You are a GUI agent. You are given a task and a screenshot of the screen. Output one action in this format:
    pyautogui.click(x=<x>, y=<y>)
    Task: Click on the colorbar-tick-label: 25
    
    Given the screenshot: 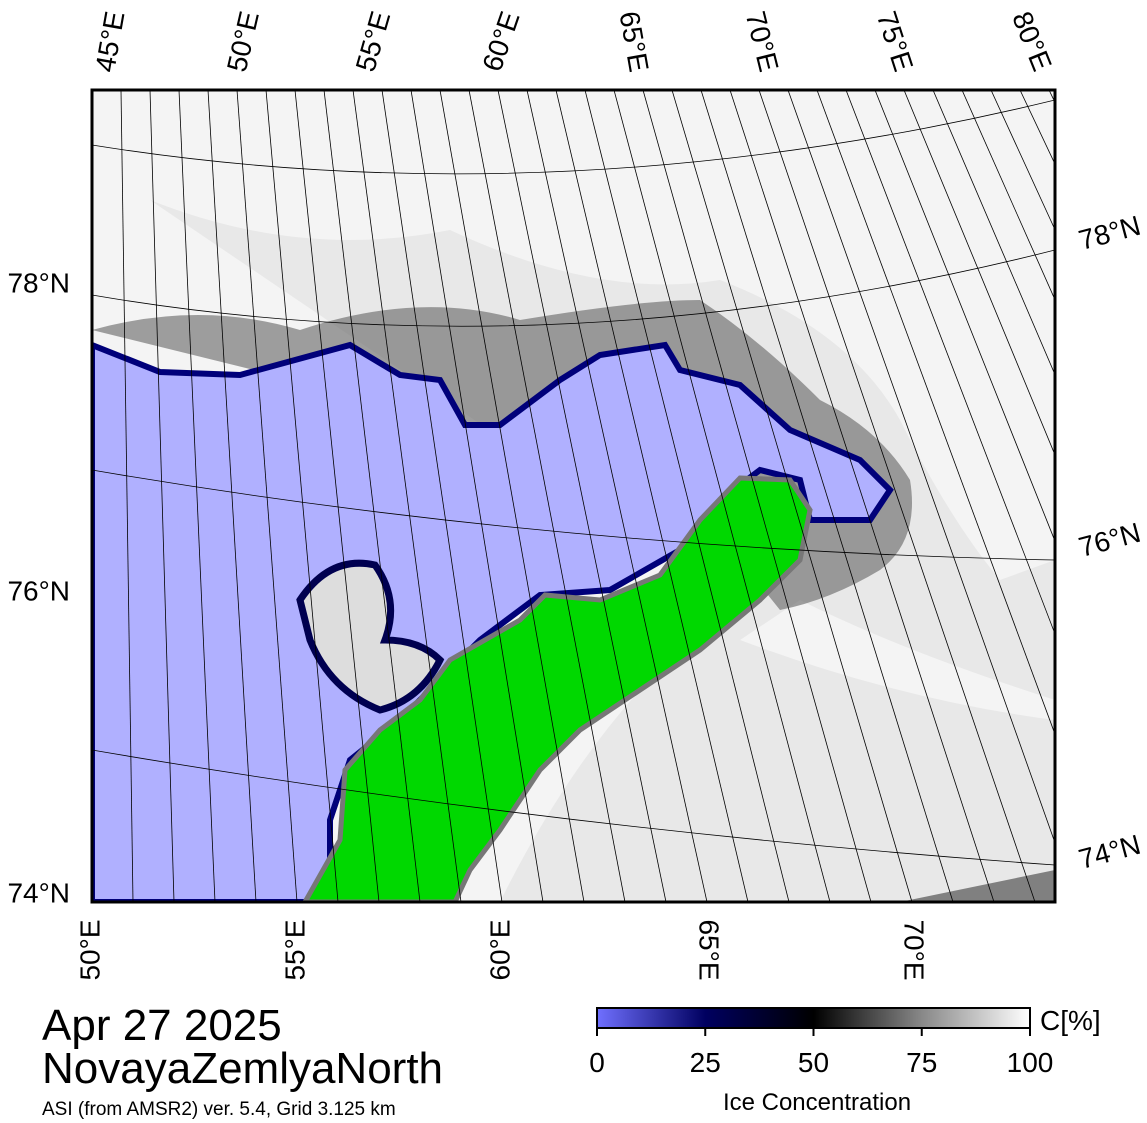 What is the action you would take?
    pyautogui.click(x=705, y=1062)
    